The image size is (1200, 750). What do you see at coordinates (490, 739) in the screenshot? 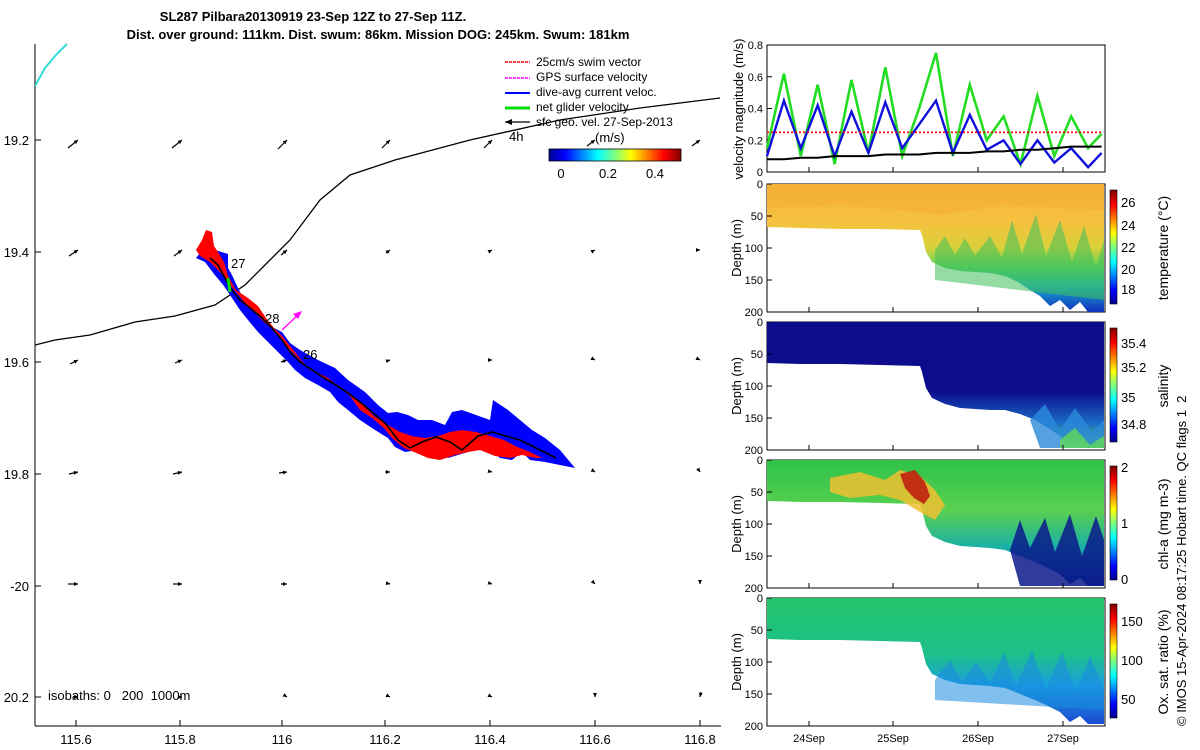
I see `map-x-tick-label: 116.4` at bounding box center [490, 739].